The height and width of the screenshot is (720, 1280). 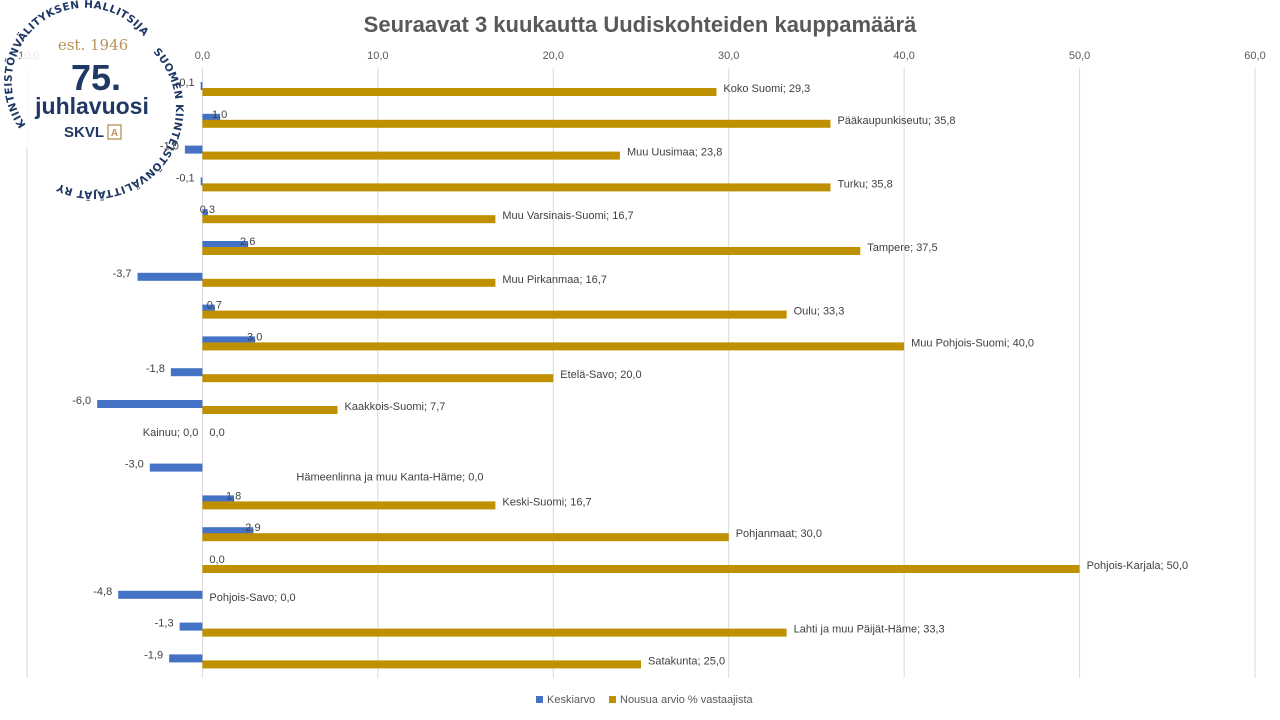 I want to click on data-label-keskiarvo: -1,3, so click(x=164, y=624).